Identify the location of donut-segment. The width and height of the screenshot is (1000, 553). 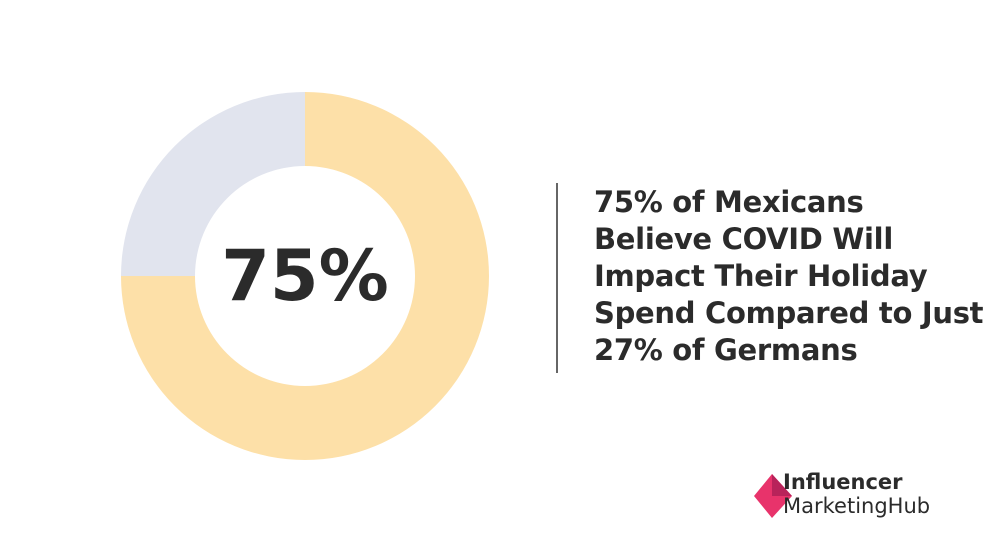
(213, 184).